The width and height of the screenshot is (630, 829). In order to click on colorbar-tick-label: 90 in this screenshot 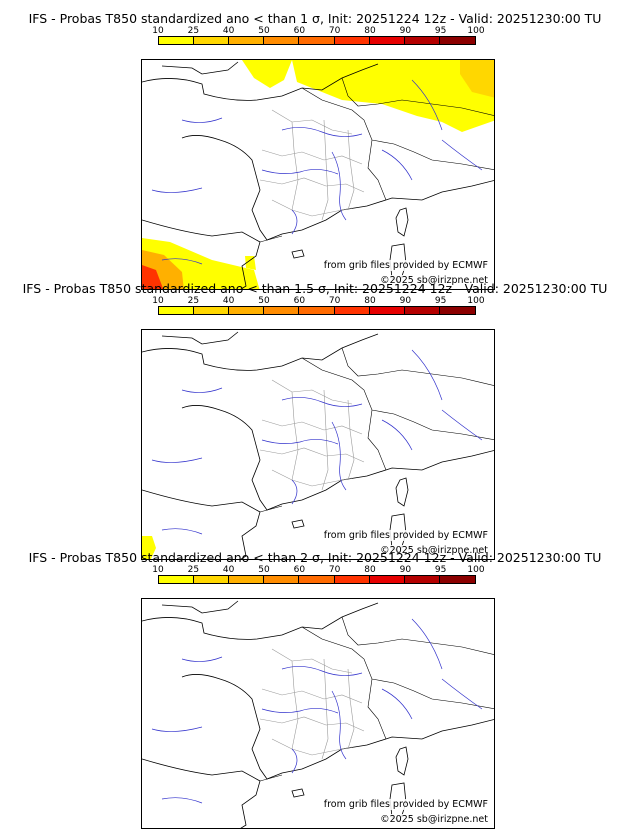, I will do `click(405, 570)`.